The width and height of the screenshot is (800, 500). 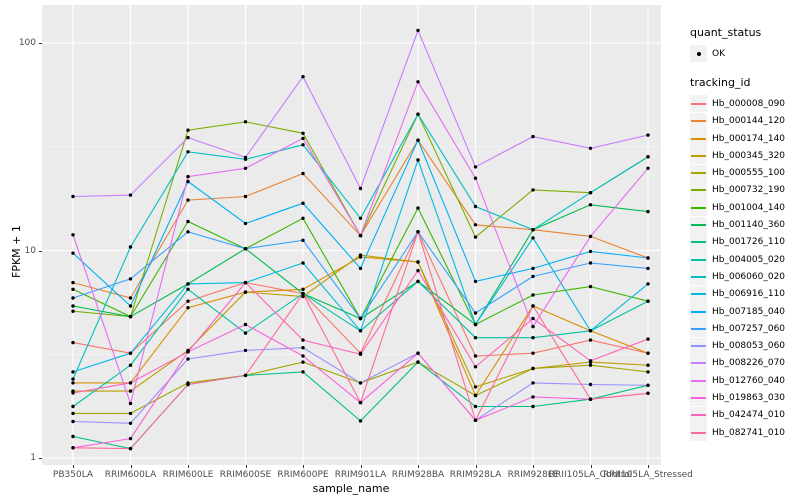 I want to click on legend-item-Hb_000345_320: Hb_000345_320, so click(x=744, y=156).